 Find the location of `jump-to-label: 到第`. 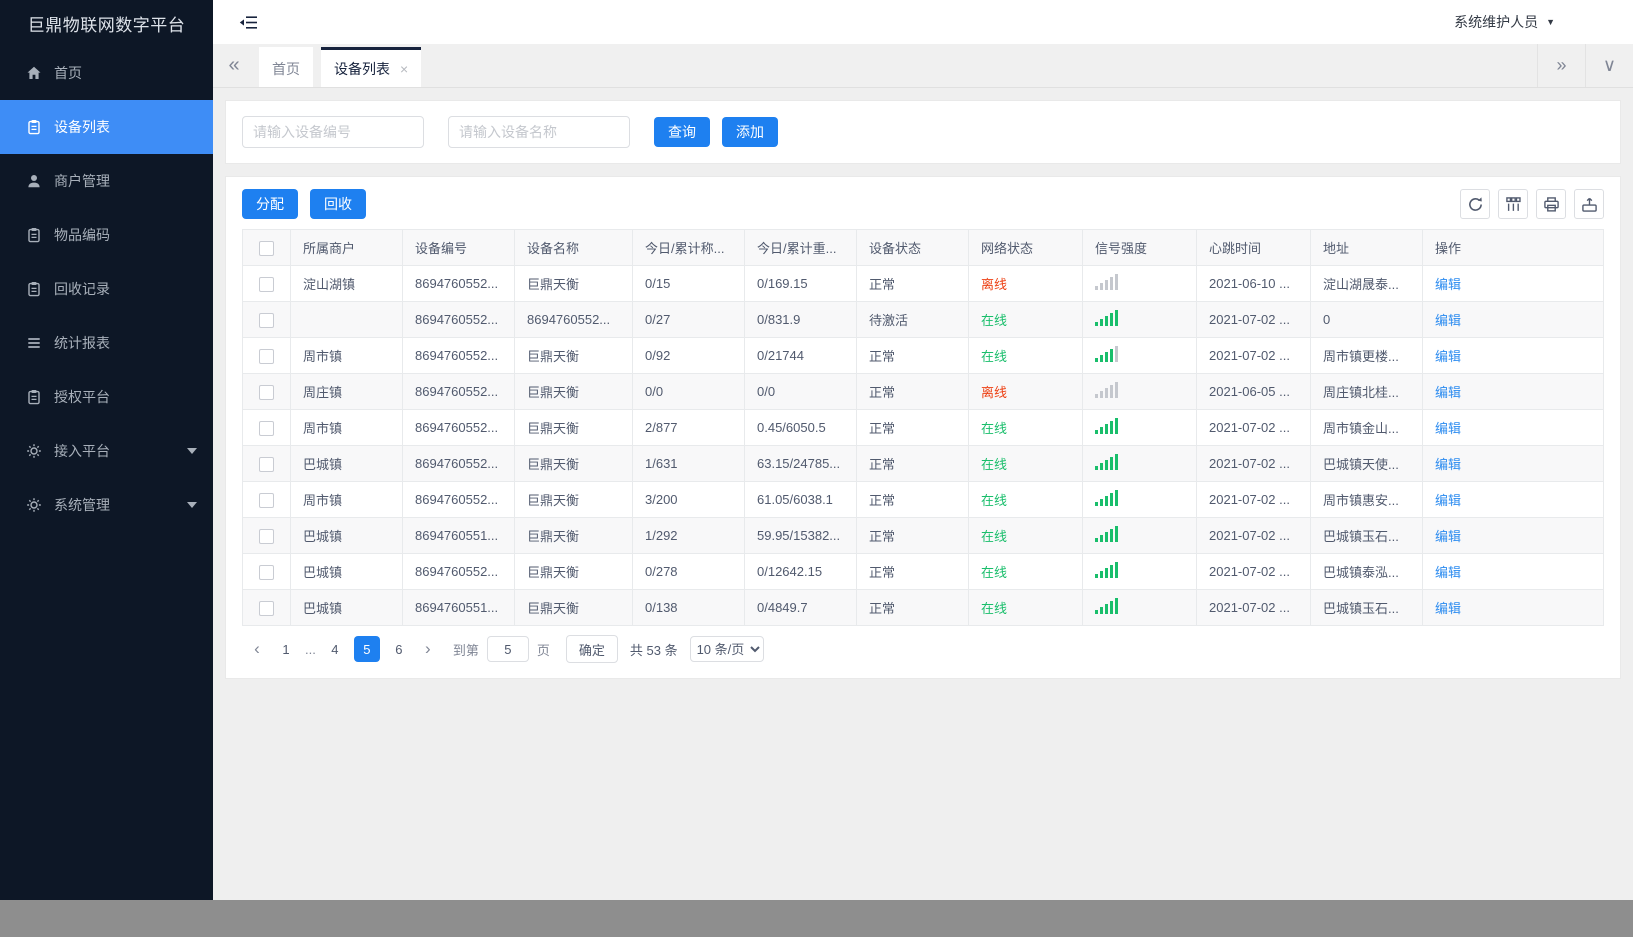

jump-to-label: 到第 is located at coordinates (465, 650).